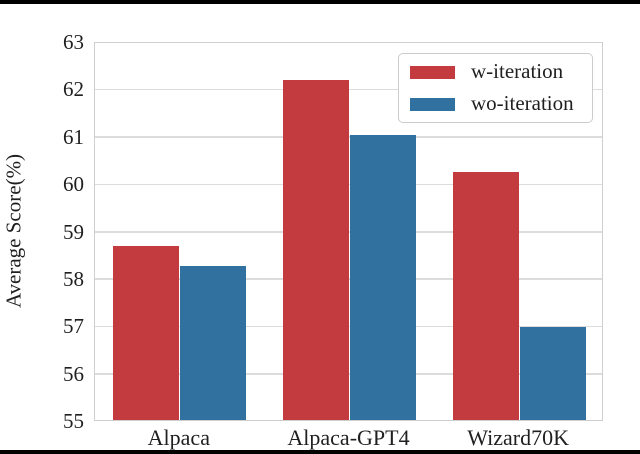 This screenshot has width=640, height=454. I want to click on x-tick-label-Wizard70K: Wizard70K, so click(518, 437).